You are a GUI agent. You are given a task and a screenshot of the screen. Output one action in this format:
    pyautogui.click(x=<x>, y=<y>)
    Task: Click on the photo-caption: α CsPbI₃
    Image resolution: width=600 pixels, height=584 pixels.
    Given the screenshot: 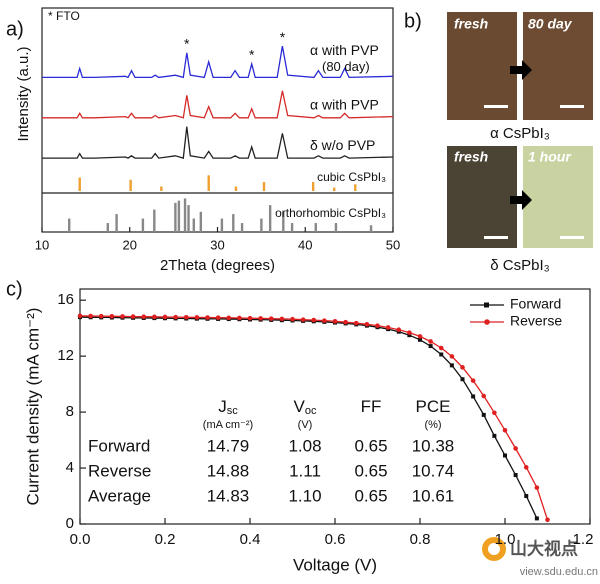 What is the action you would take?
    pyautogui.click(x=520, y=133)
    